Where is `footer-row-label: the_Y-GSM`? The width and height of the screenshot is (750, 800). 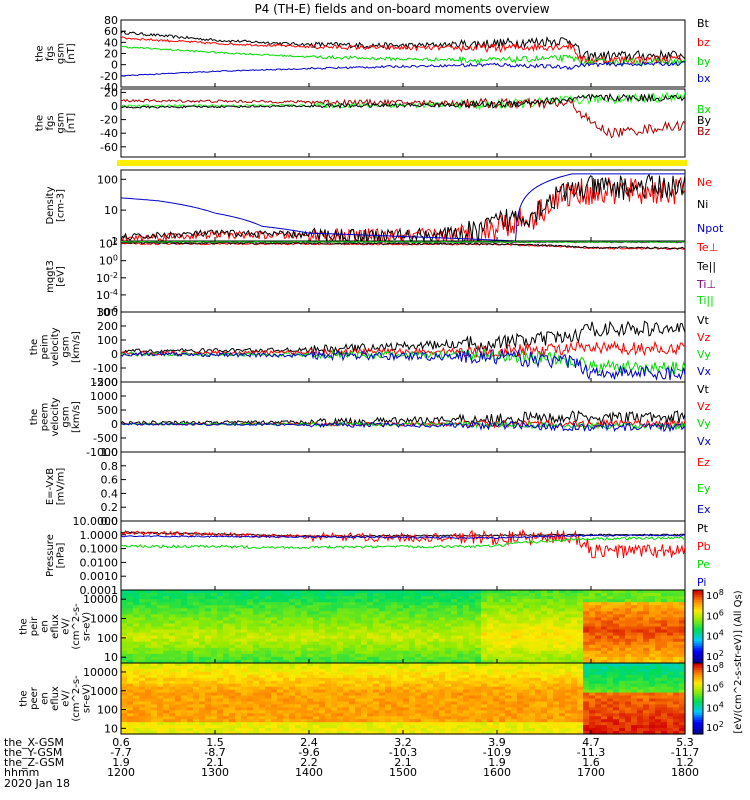 footer-row-label: the_Y-GSM is located at coordinates (33, 752).